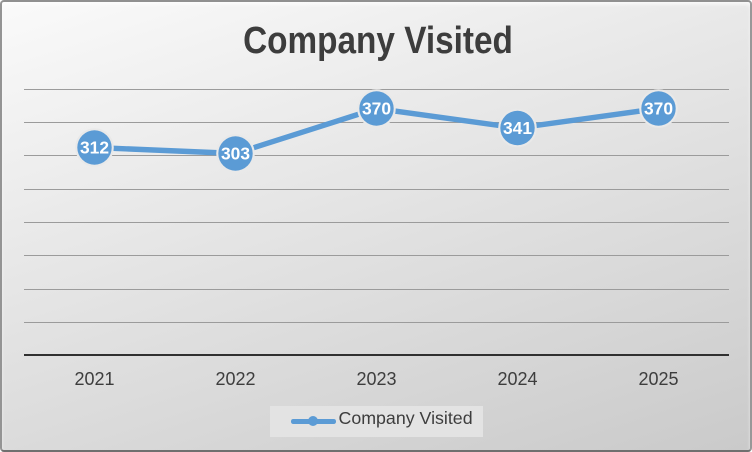  What do you see at coordinates (517, 128) in the screenshot?
I see `svg-text: 341` at bounding box center [517, 128].